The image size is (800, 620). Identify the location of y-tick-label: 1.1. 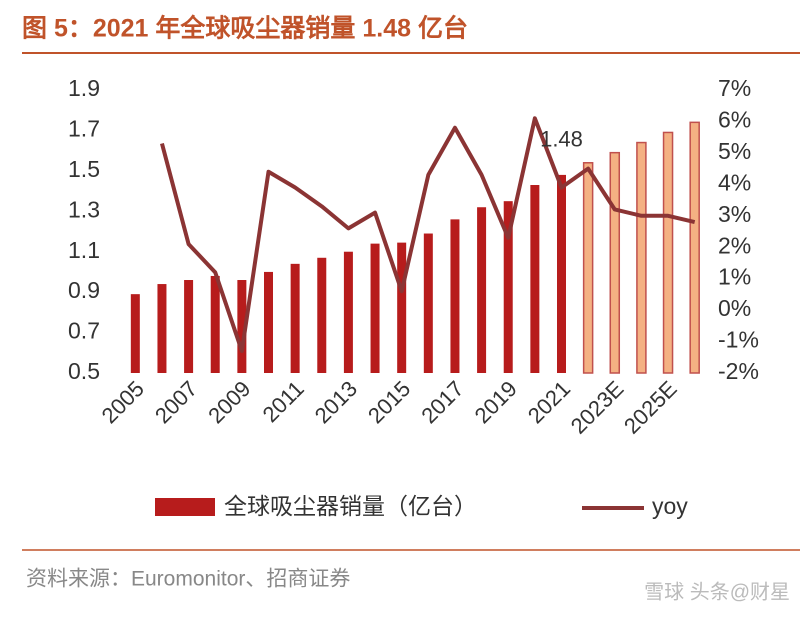
(84, 250).